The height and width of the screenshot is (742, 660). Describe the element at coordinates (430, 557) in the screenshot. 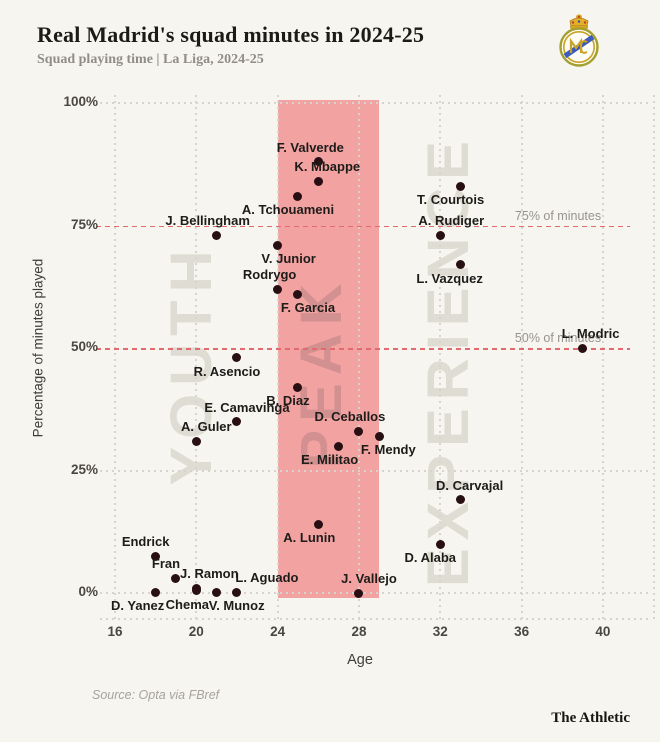

I see `player-label: D. Alaba` at that location.